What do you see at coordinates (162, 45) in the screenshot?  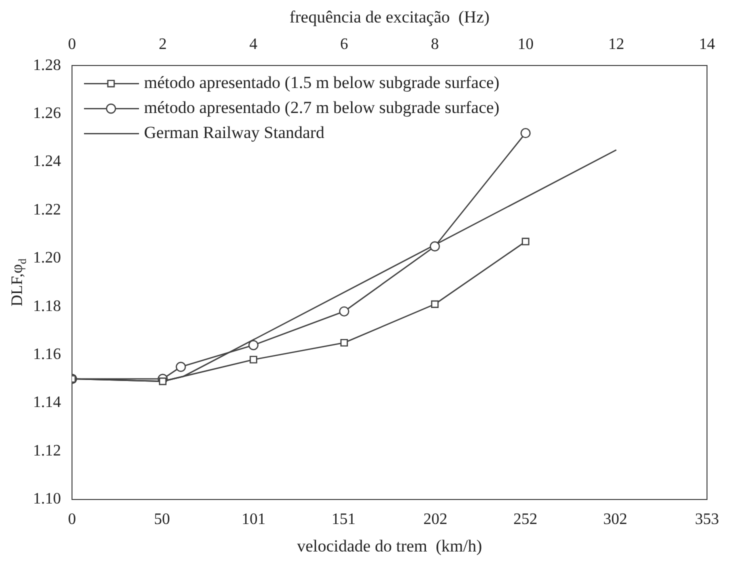 I see `x2-tick-label: 2` at bounding box center [162, 45].